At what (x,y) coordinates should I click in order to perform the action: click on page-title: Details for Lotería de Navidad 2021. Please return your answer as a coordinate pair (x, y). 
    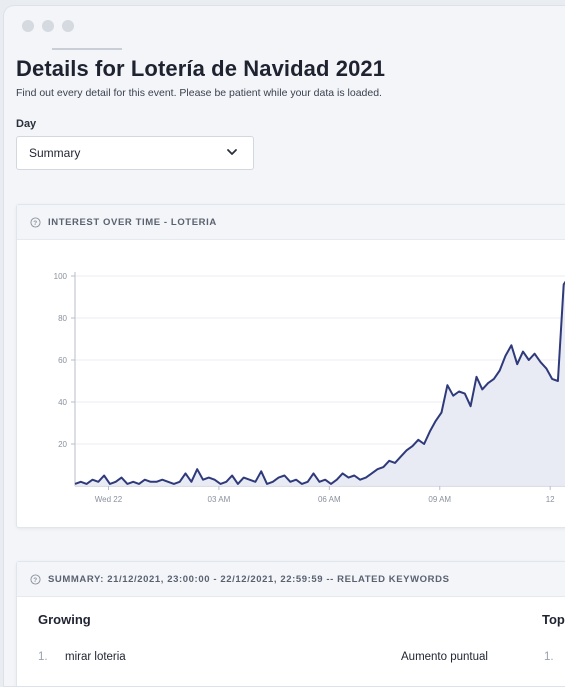
    Looking at the image, I should click on (201, 68).